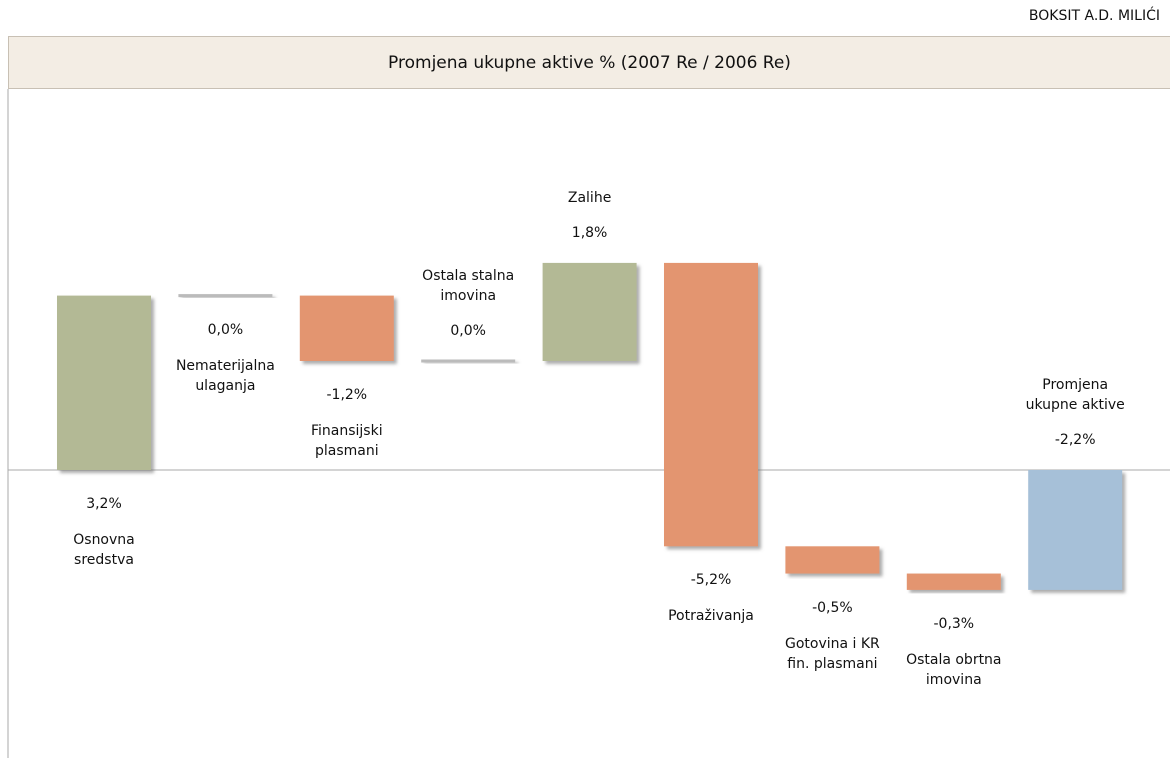  I want to click on value-label: -2,2%, so click(1075, 440).